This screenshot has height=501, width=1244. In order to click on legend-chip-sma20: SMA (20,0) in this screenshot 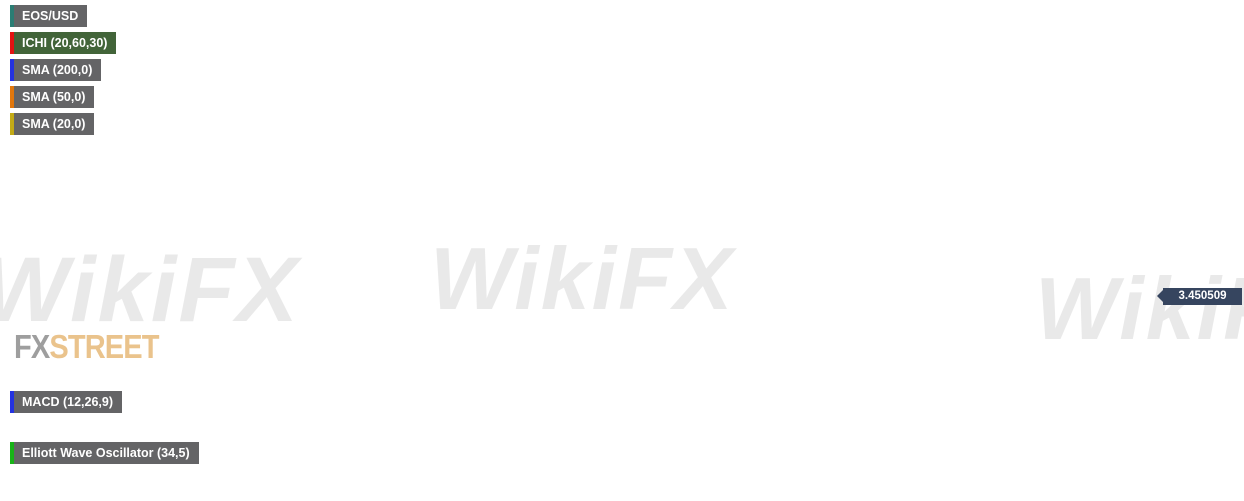, I will do `click(52, 124)`.